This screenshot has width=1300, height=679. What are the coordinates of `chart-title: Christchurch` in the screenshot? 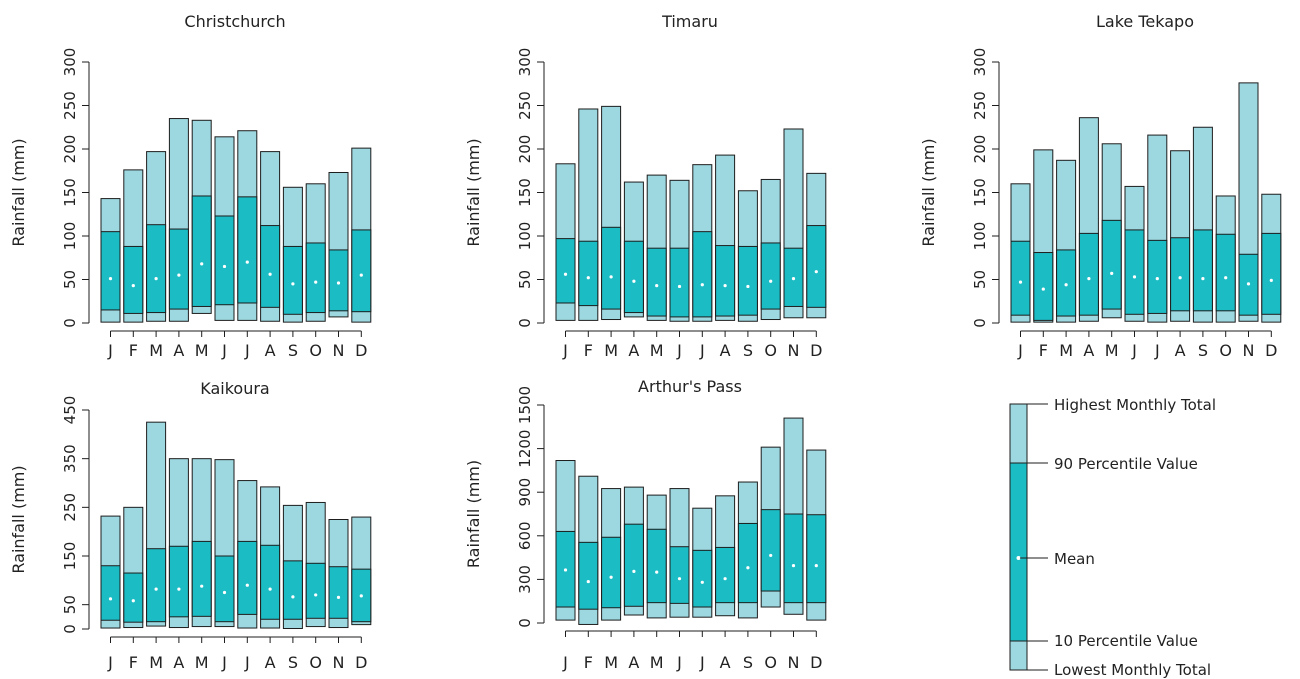 It's located at (234, 21).